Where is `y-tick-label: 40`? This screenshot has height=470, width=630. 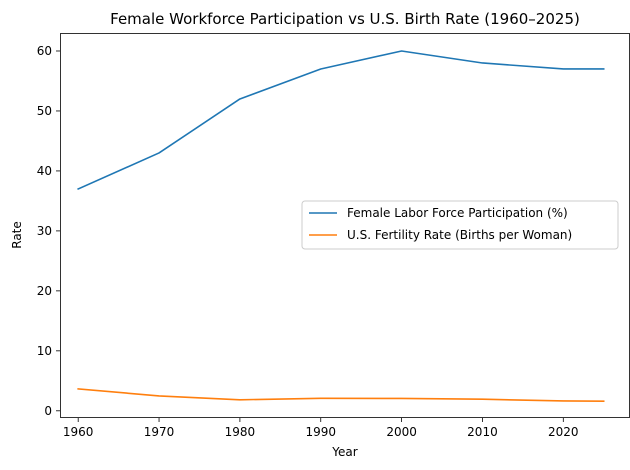
y-tick-label: 40 is located at coordinates (44, 171).